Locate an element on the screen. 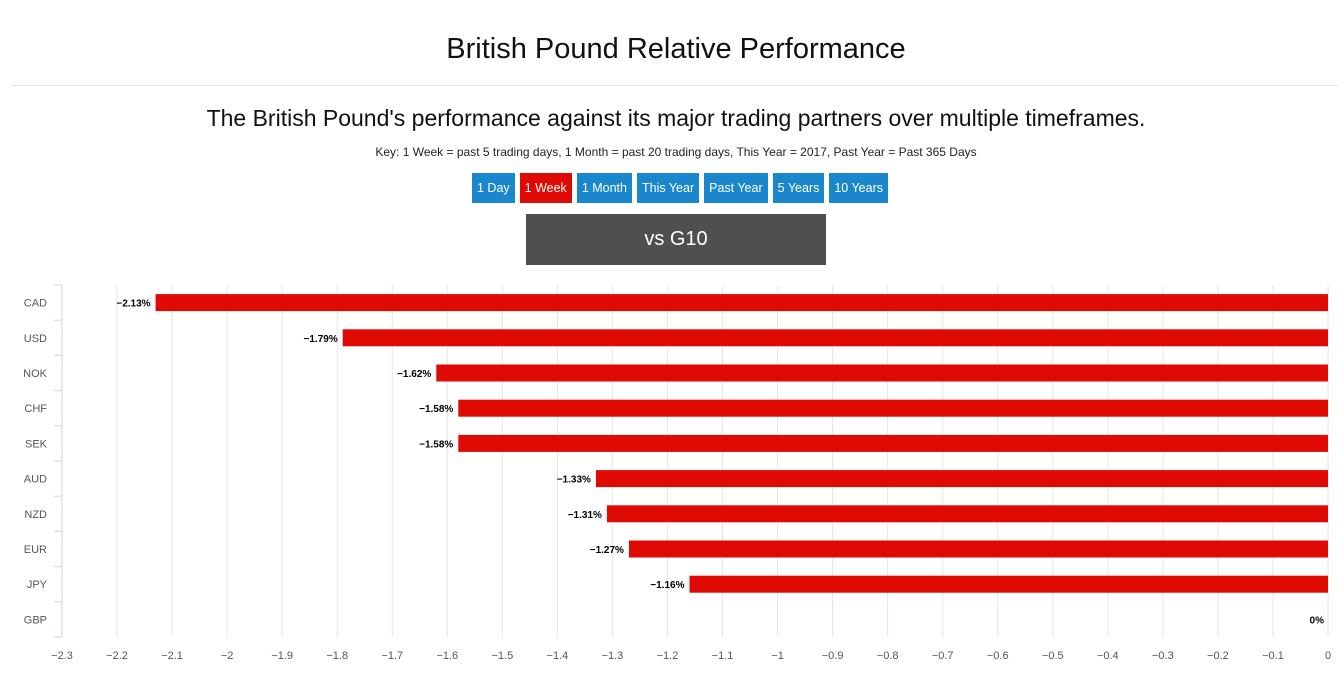 The height and width of the screenshot is (677, 1344). bar-nok is located at coordinates (882, 373).